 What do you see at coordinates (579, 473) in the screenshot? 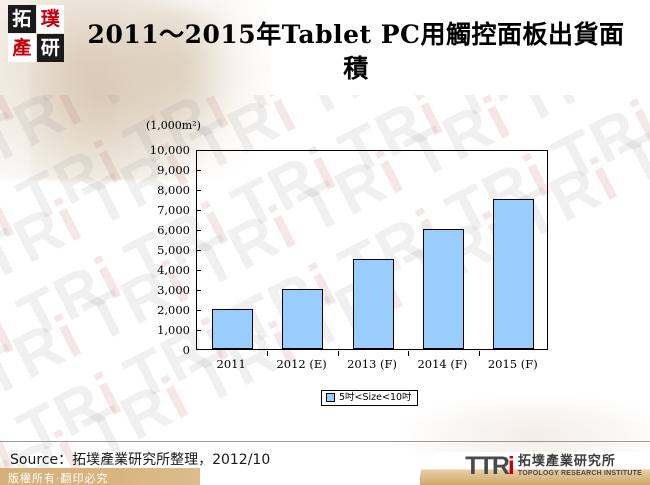
I see `tri-brand-name-en: TOPOLOGY RESEARCH INSTITUTE` at bounding box center [579, 473].